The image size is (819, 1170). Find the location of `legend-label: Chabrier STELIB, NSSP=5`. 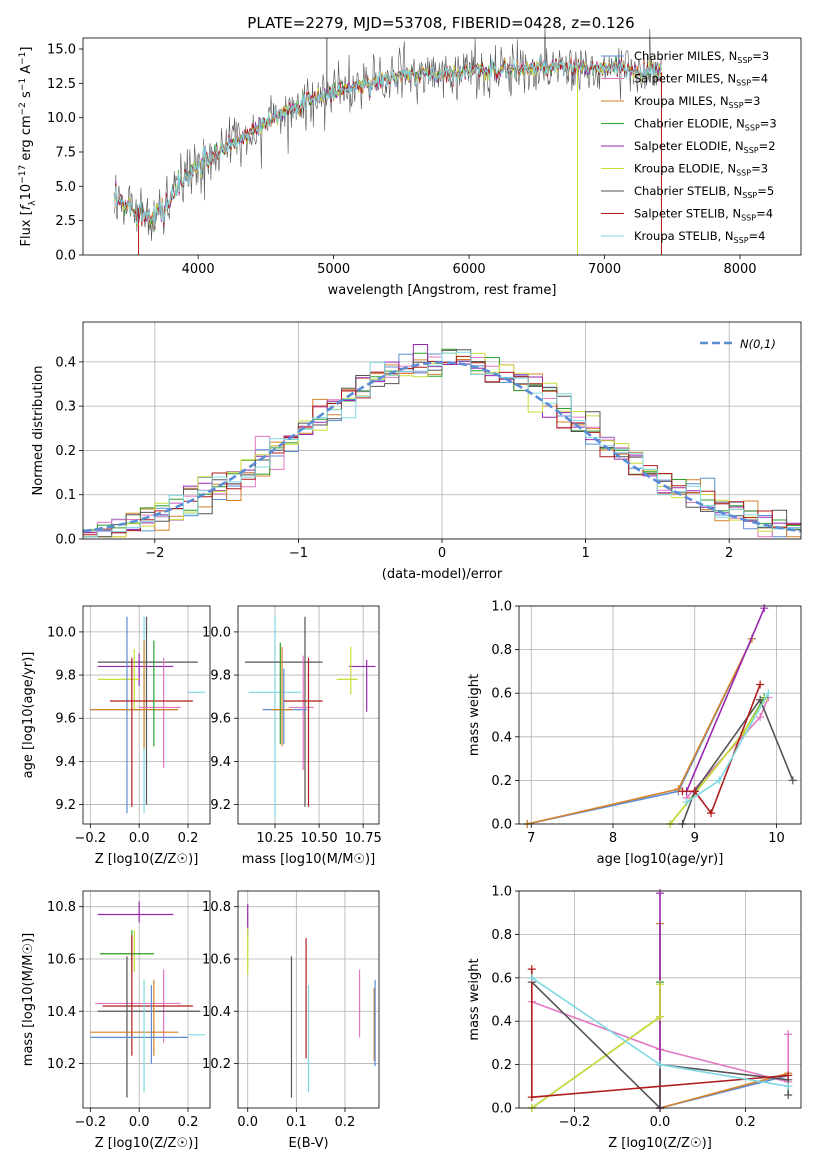

legend-label: Chabrier STELIB, NSSP=5 is located at coordinates (704, 192).